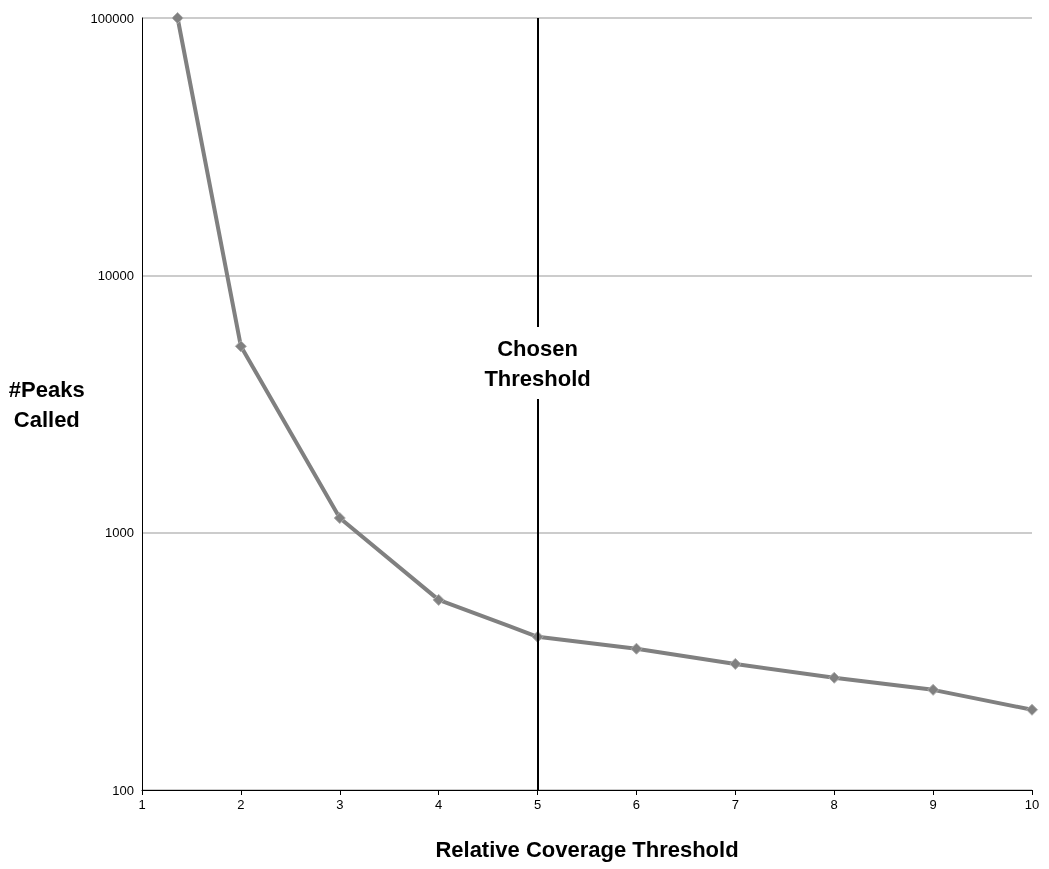  I want to click on x-axis-title: Relative Coverage Threshold, so click(587, 849).